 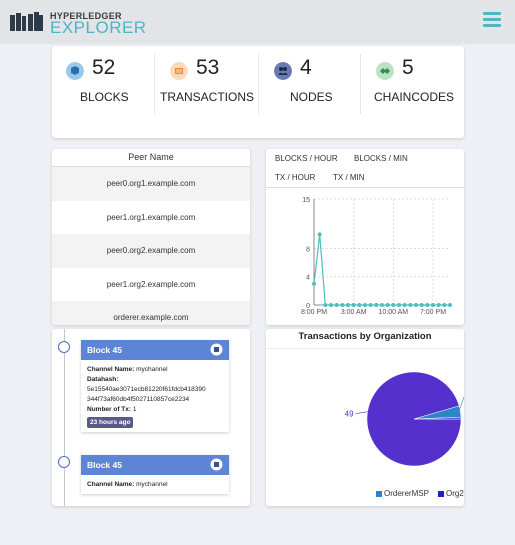 What do you see at coordinates (385, 71) in the screenshot?
I see `handshake-icon` at bounding box center [385, 71].